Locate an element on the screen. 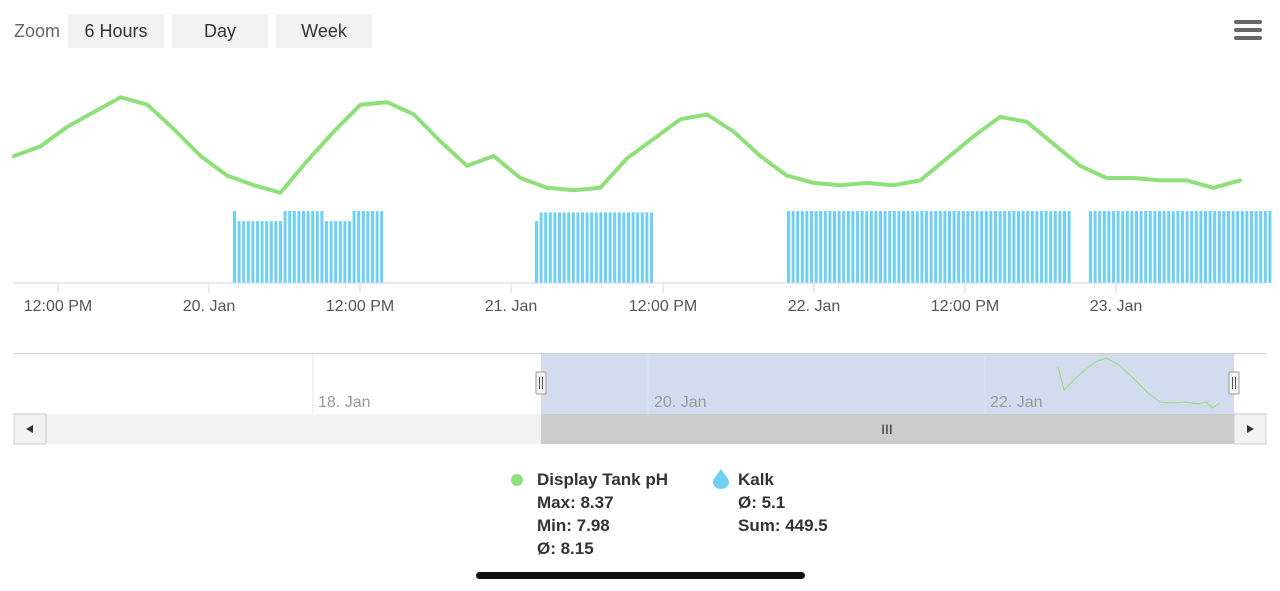 This screenshot has height=591, width=1280. x-tick-label: 23. Jan is located at coordinates (1116, 306).